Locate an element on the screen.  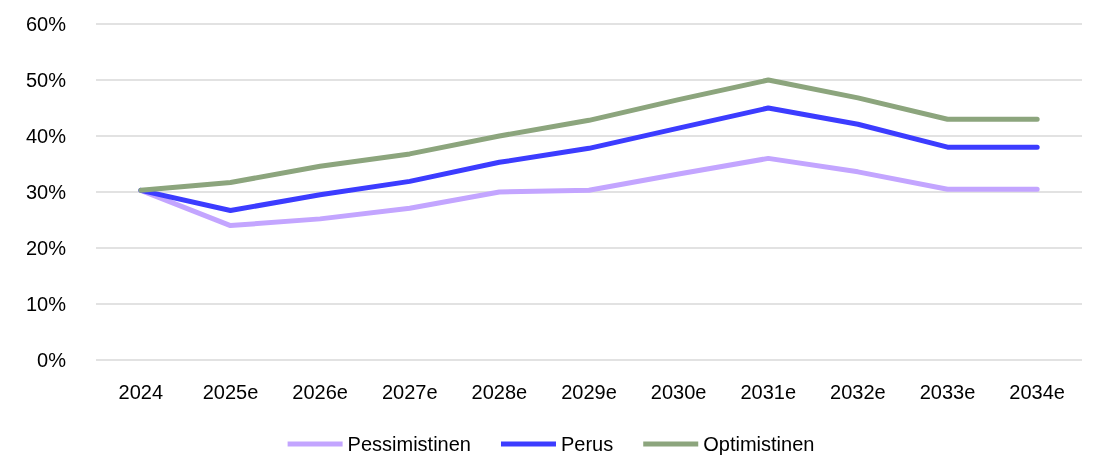
y-tick-label: 50% is located at coordinates (46, 80).